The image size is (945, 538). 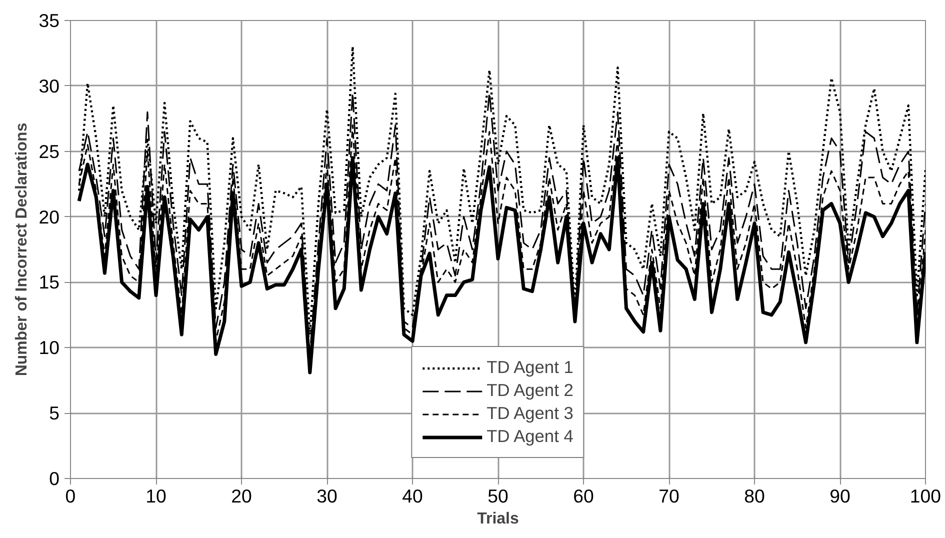 I want to click on y-tick-label: 30, so click(x=49, y=85).